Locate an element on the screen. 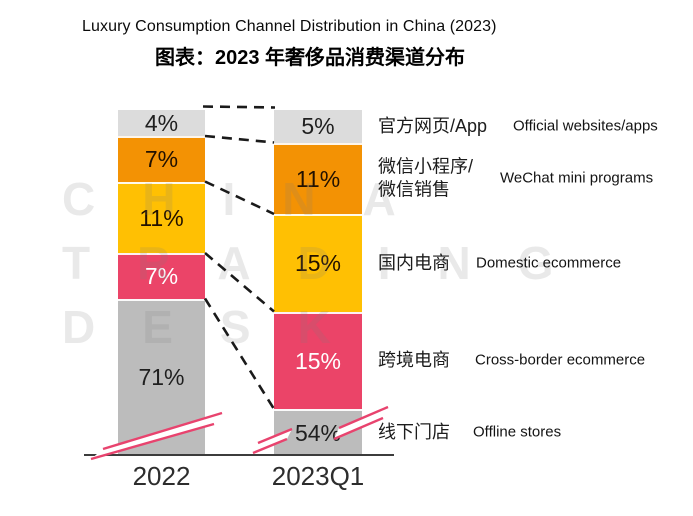 The width and height of the screenshot is (693, 516). channel-label-english: Domestic ecommerce is located at coordinates (549, 263).